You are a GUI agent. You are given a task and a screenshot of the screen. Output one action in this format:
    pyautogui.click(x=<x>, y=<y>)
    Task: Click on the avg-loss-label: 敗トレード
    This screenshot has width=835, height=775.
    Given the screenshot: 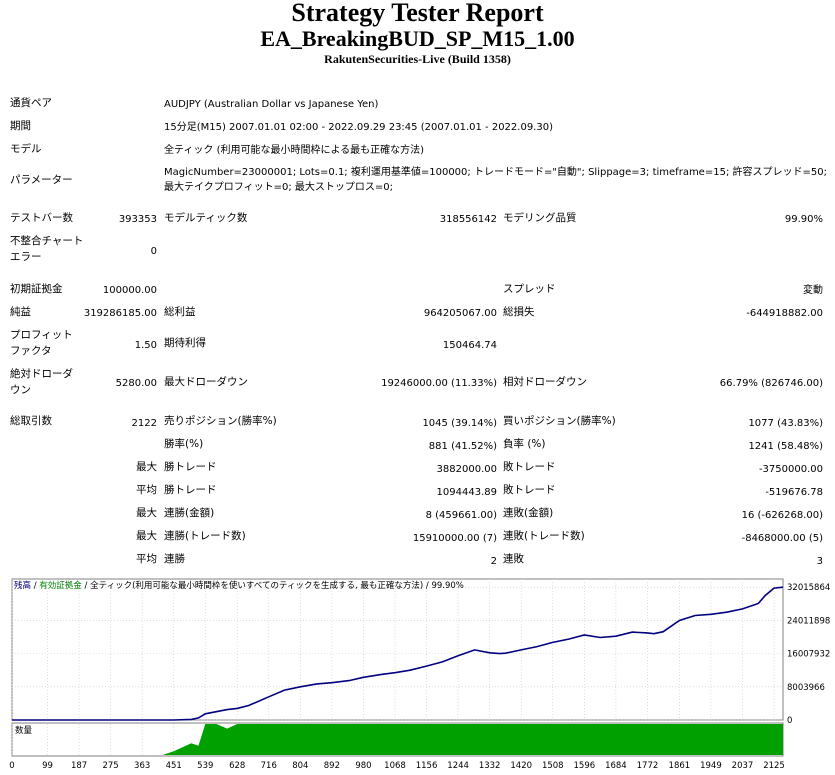 What is the action you would take?
    pyautogui.click(x=529, y=490)
    